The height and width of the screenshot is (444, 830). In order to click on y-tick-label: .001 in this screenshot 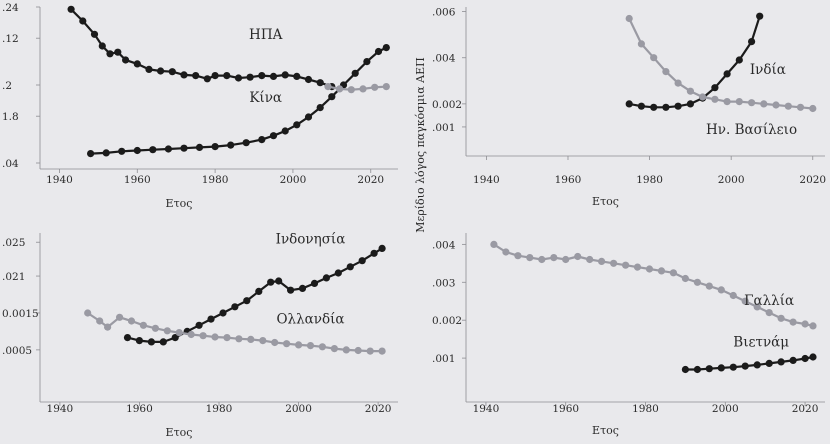, I will do `click(443, 128)`.